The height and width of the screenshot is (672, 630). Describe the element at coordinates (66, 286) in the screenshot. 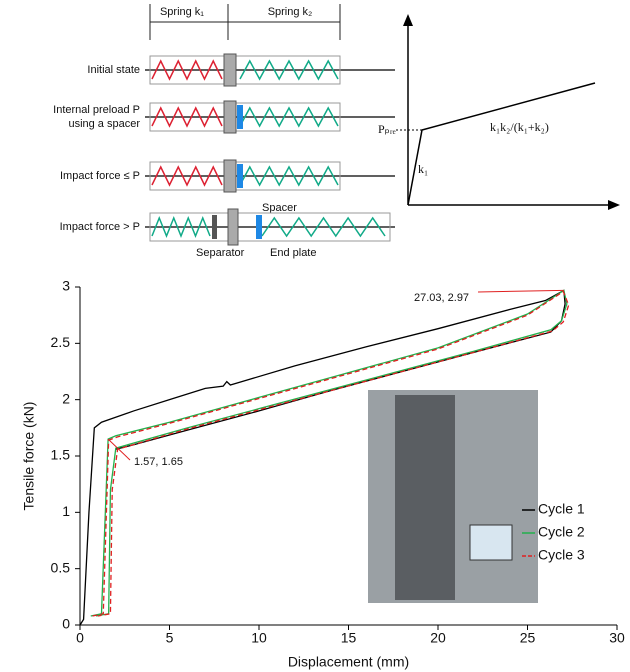

I see `y-tick-label: 3` at that location.